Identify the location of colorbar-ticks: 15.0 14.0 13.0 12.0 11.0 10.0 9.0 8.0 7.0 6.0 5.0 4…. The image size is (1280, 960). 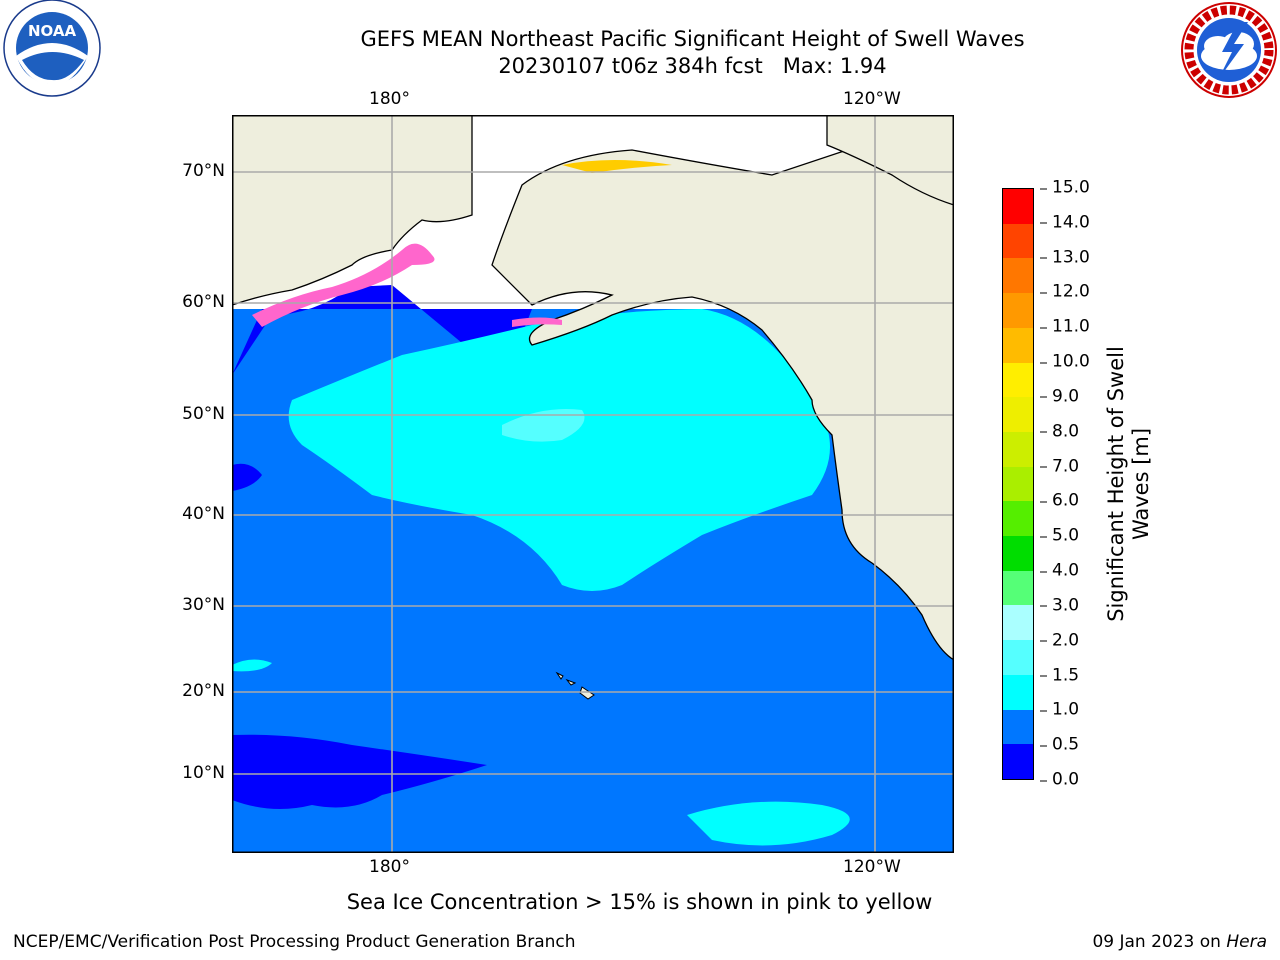
(1070, 483).